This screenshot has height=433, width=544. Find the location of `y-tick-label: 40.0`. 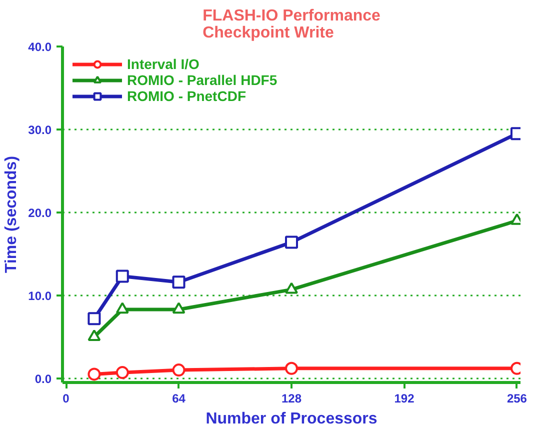

y-tick-label: 40.0 is located at coordinates (40, 47).